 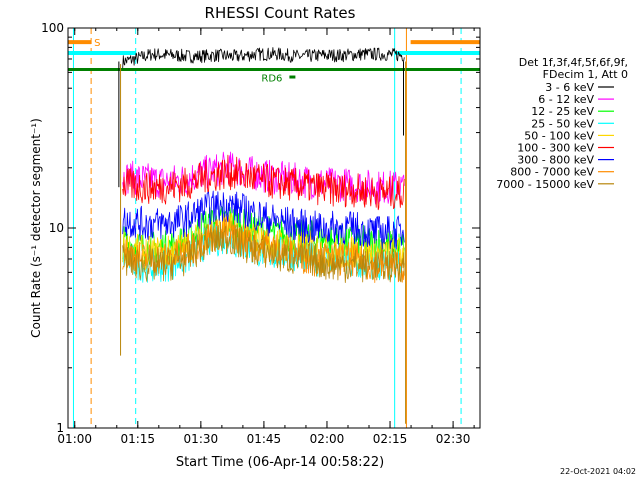 What do you see at coordinates (327, 439) in the screenshot?
I see `x-tick-label: 02:00` at bounding box center [327, 439].